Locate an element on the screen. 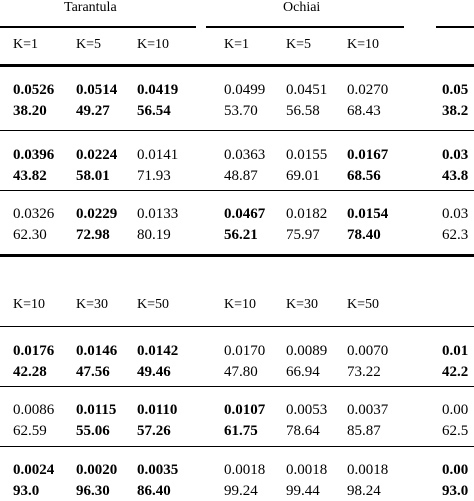 The height and width of the screenshot is (501, 474). cell-upper: 0.0037 is located at coordinates (368, 410).